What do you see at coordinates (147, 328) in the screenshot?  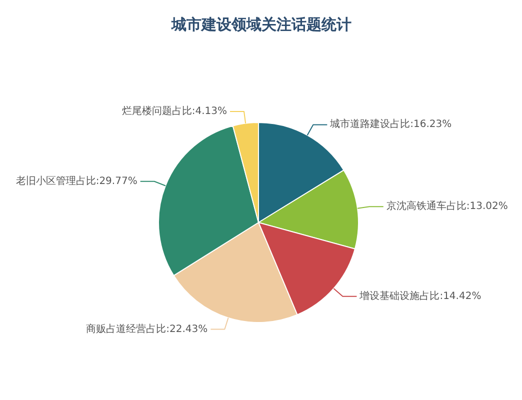 I see `slice-label: 商贩占道经营占比:22.43%` at bounding box center [147, 328].